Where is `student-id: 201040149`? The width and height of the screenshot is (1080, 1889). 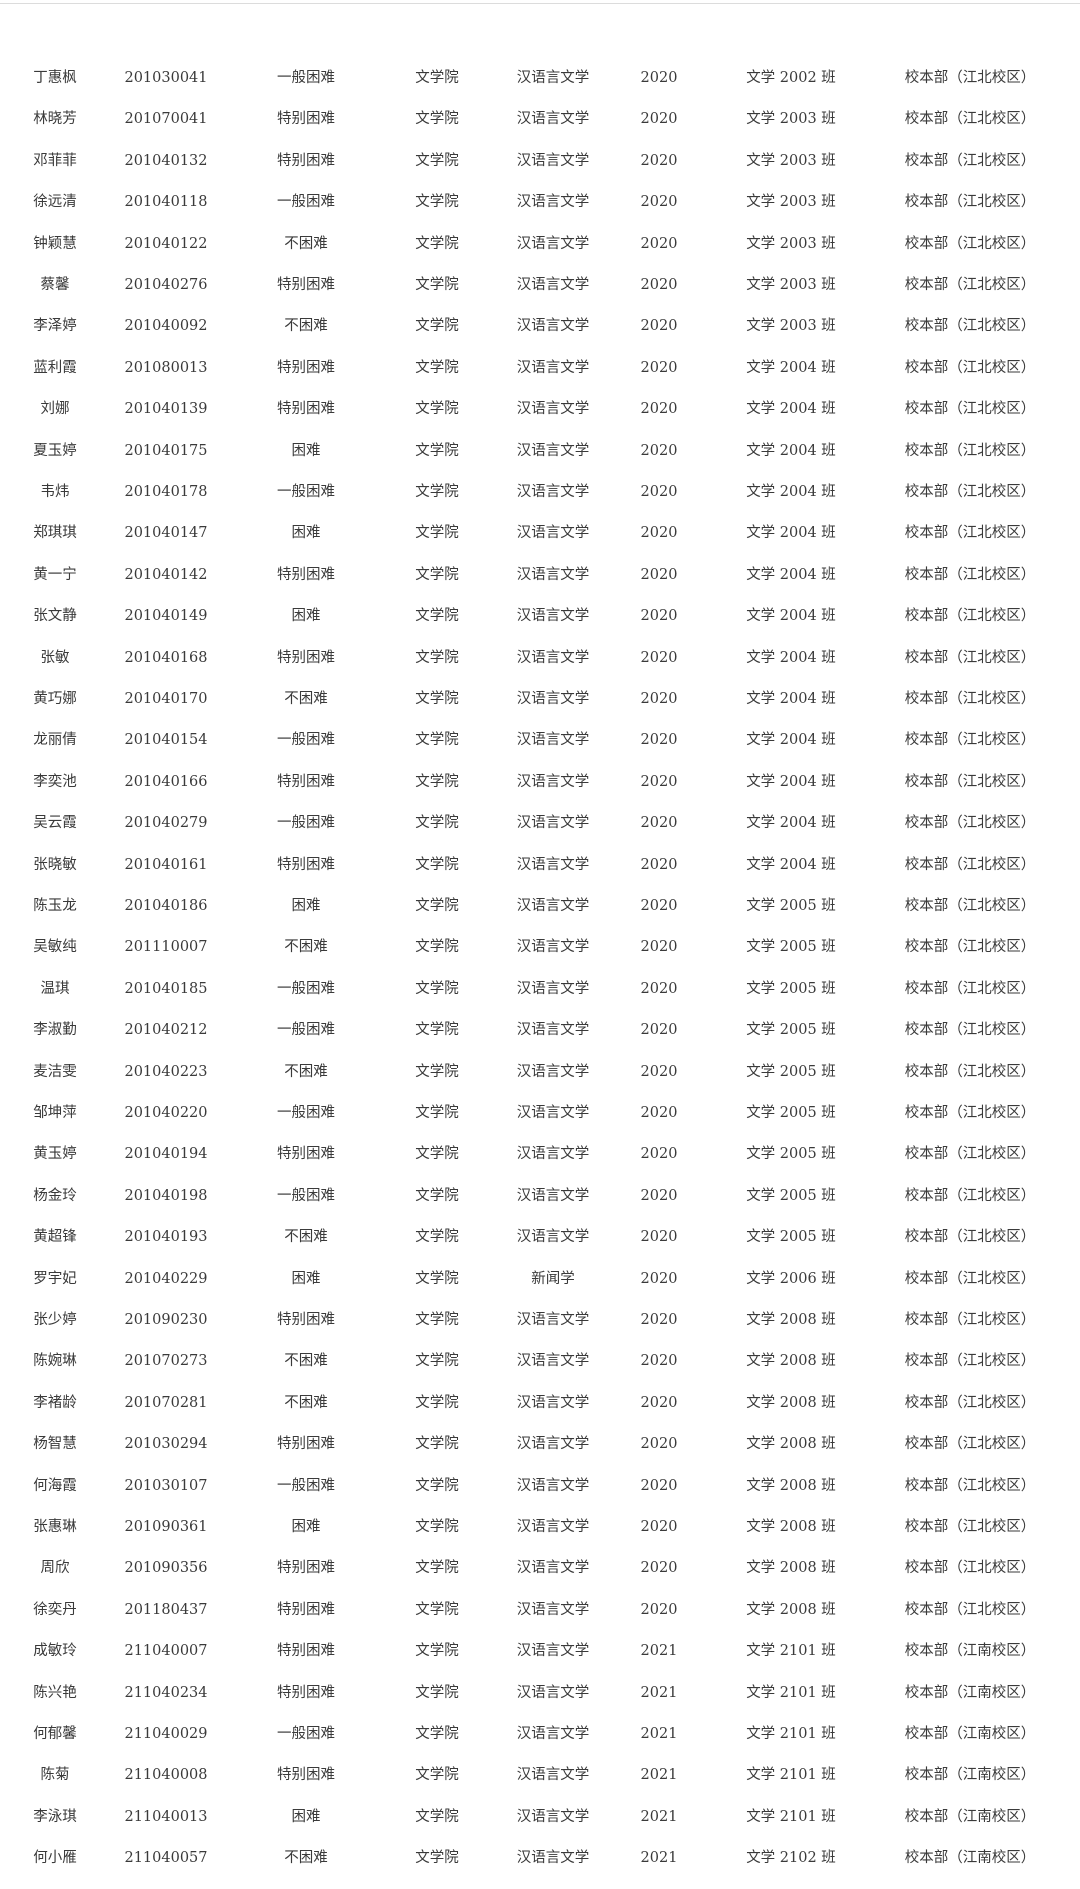
student-id: 201040149 is located at coordinates (166, 616).